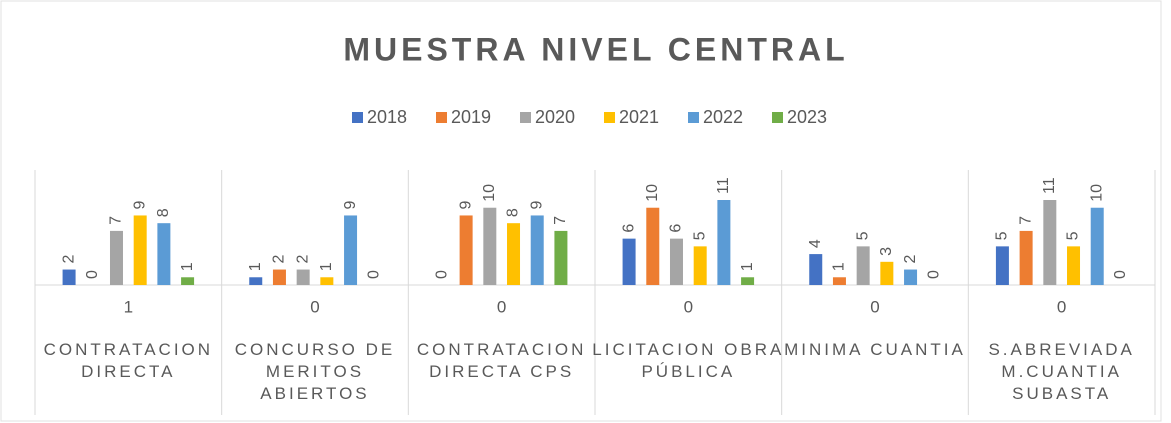 Image resolution: width=1171 pixels, height=423 pixels. I want to click on legend-label: 2020, so click(555, 117).